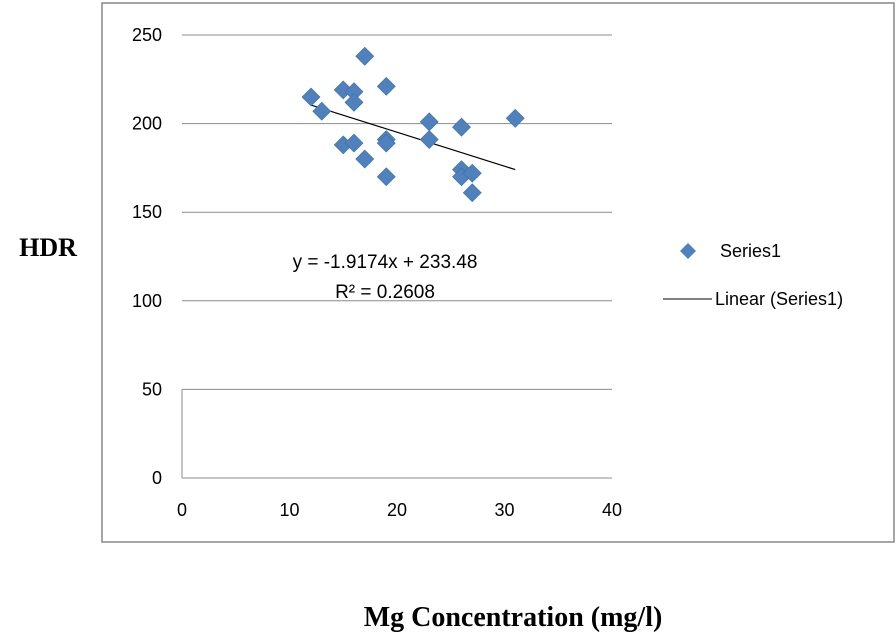 The width and height of the screenshot is (896, 637). Describe the element at coordinates (612, 510) in the screenshot. I see `x-tick-label: 40` at that location.